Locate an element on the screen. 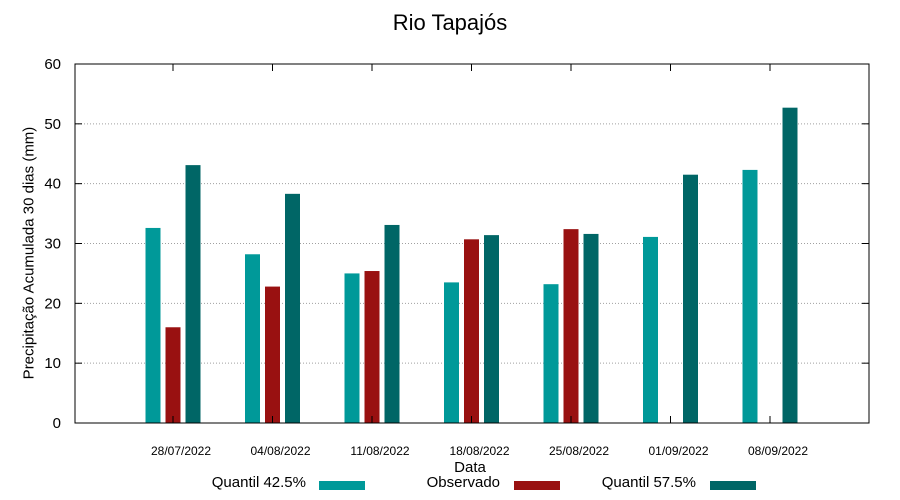 This screenshot has width=900, height=500. y-tick-label: 0 is located at coordinates (57, 423).